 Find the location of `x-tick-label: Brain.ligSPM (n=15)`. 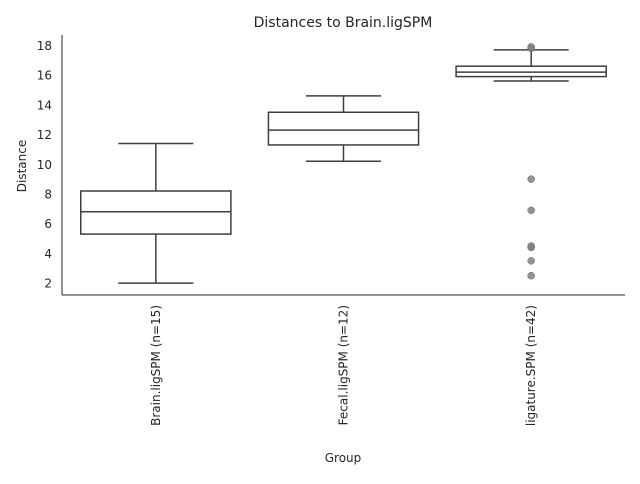

x-tick-label: Brain.ligSPM (n=15) is located at coordinates (156, 365).